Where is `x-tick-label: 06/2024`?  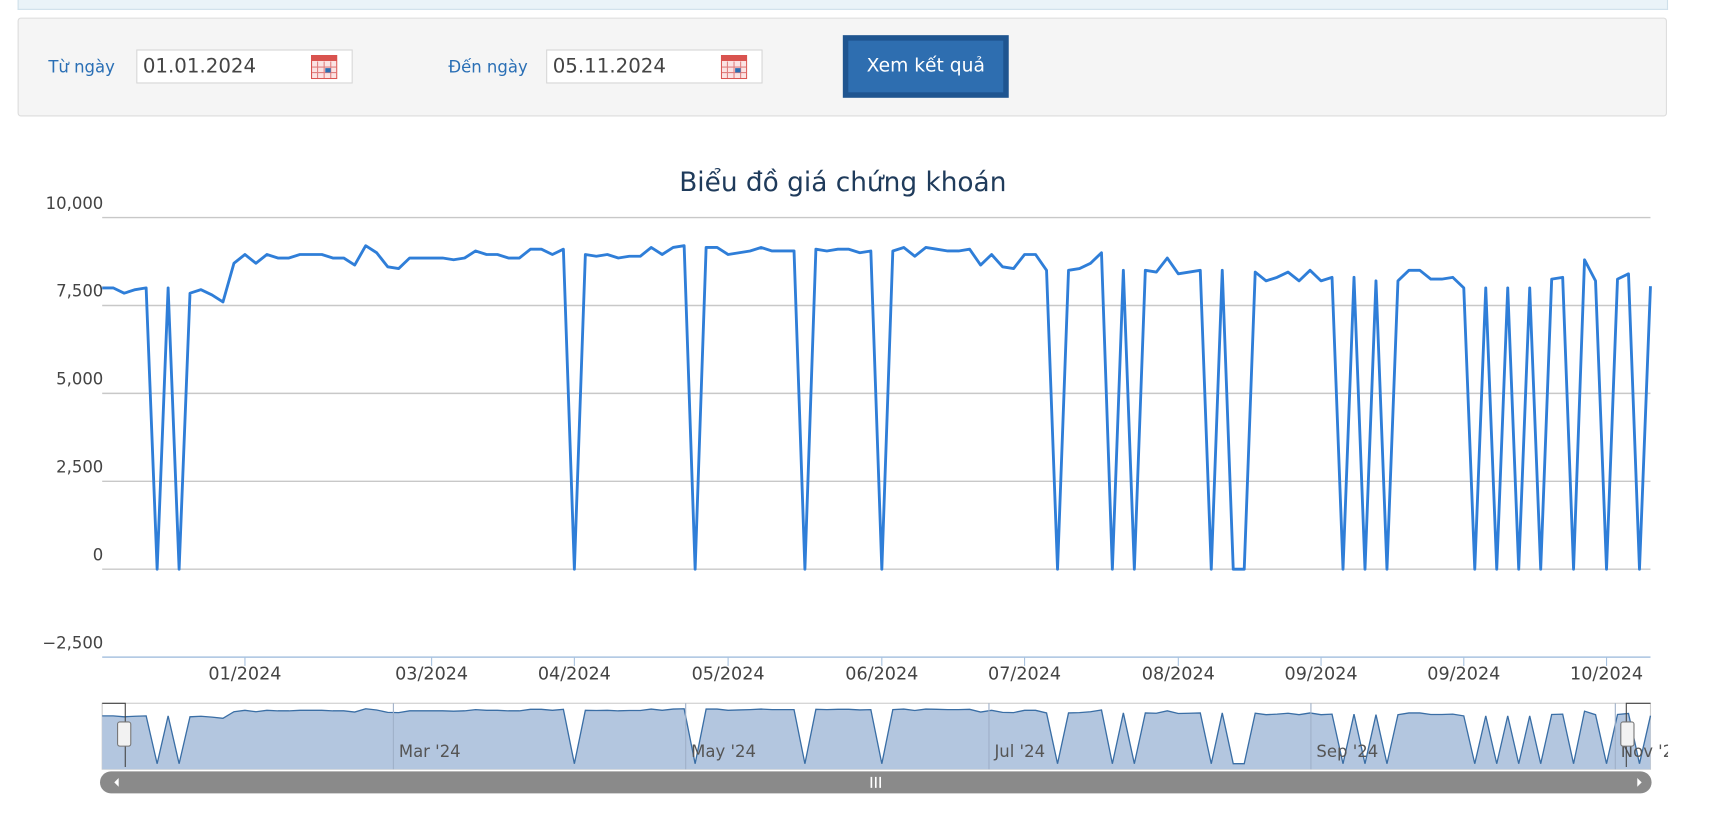
x-tick-label: 06/2024 is located at coordinates (881, 675).